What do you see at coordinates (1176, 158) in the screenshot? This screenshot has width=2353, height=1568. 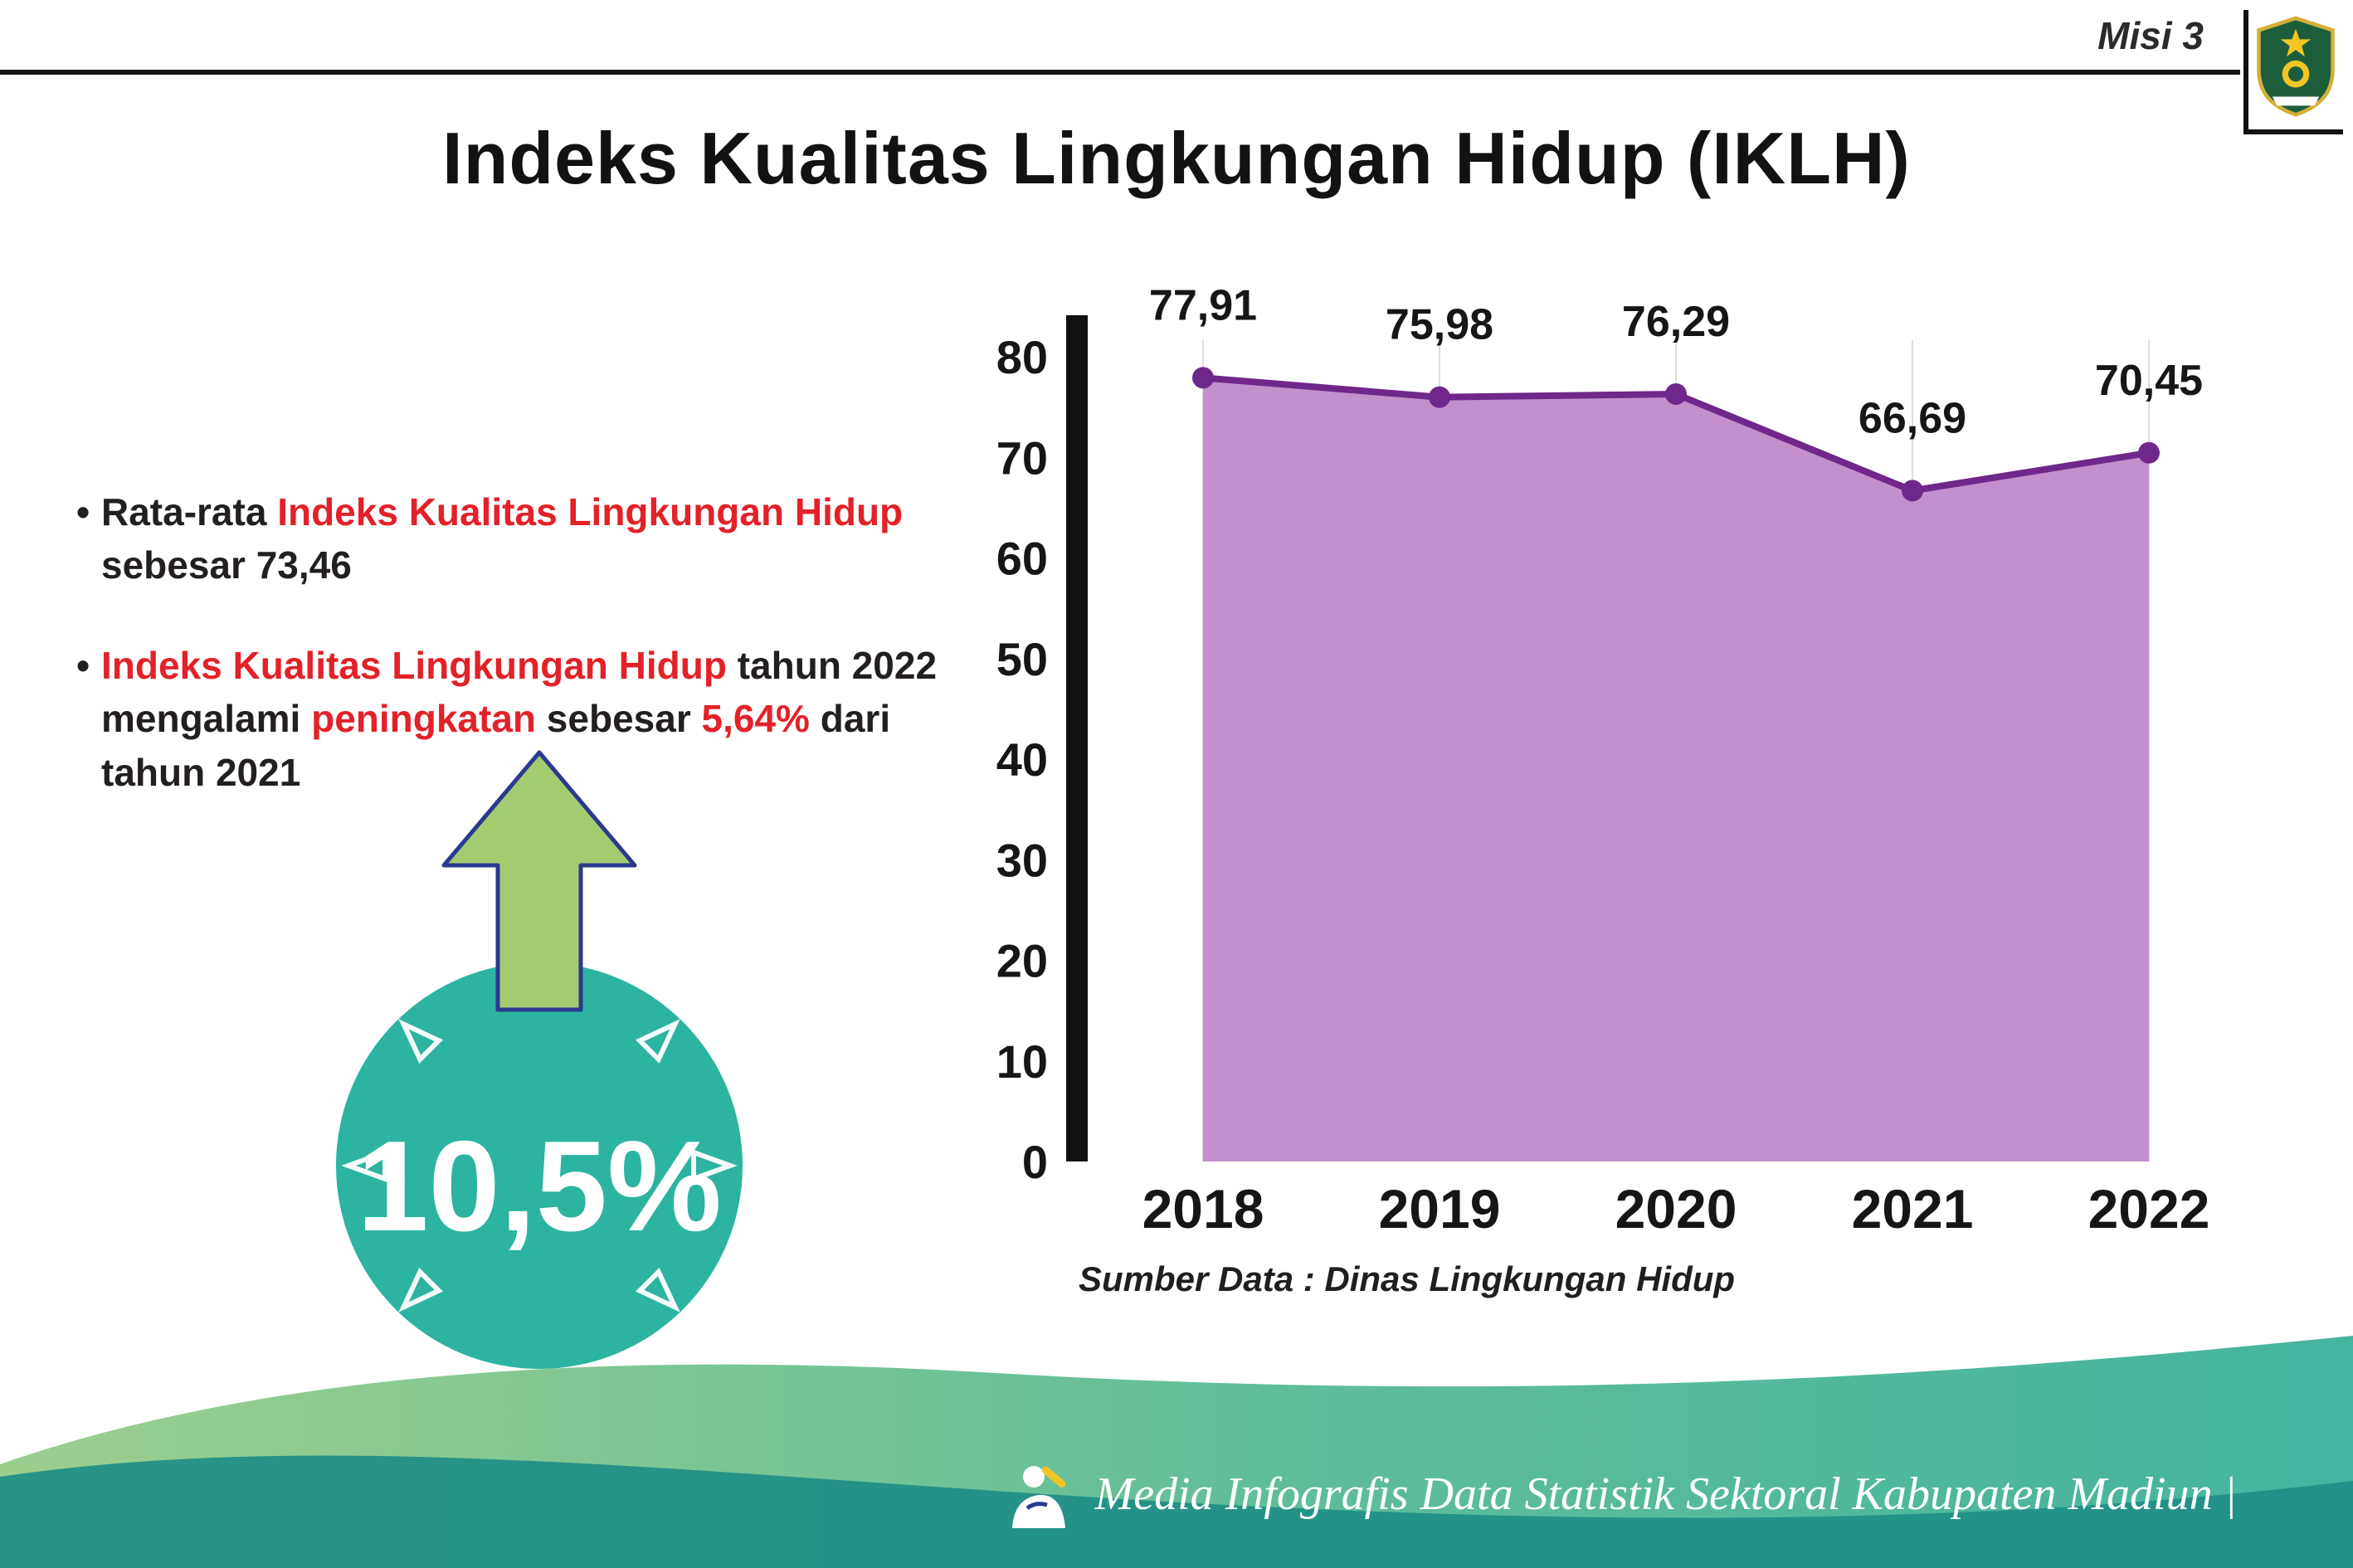 I see `page-title: Indeks Kualitas Lingkungan Hidup (IKLH)` at bounding box center [1176, 158].